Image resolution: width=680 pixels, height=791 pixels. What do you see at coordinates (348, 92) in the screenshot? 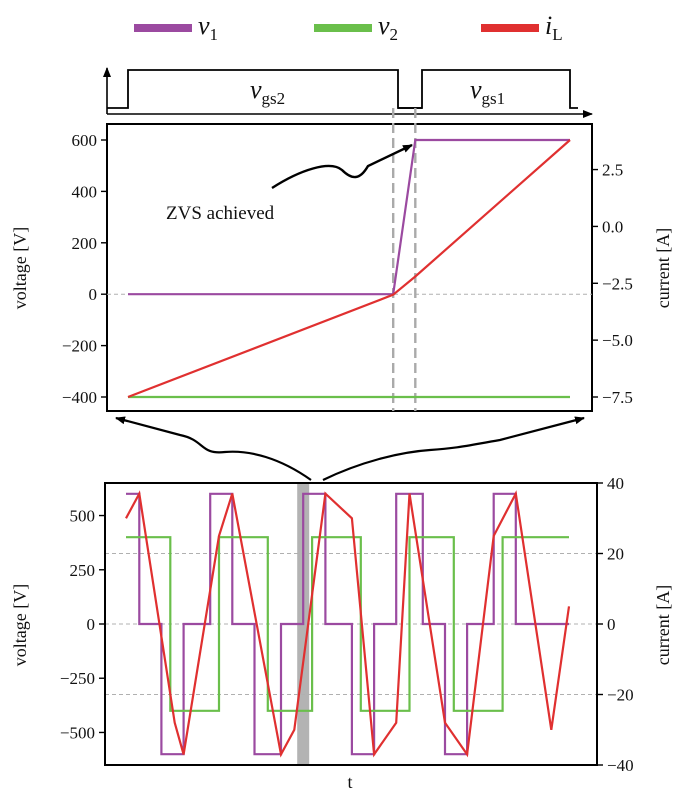
I see `gate-signal-panel: vgs2 vgs1` at bounding box center [348, 92].